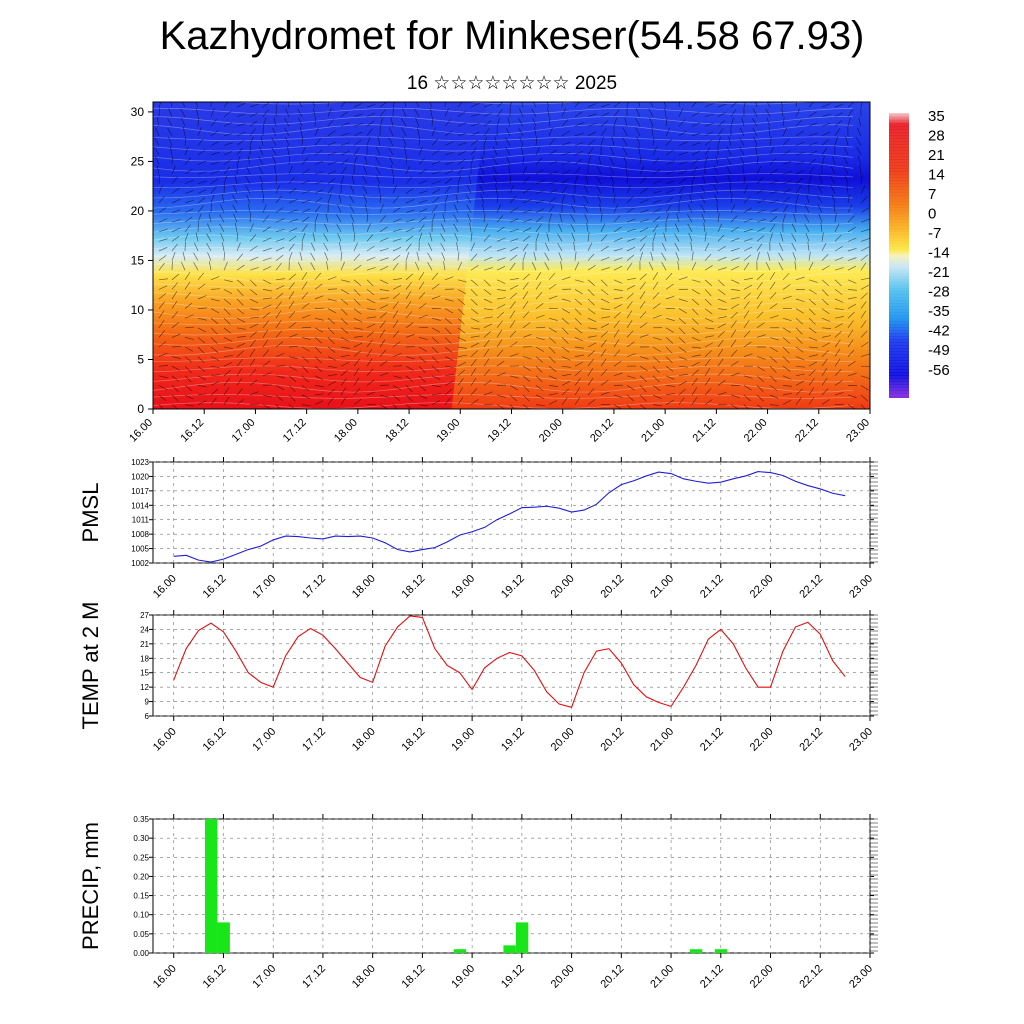  What do you see at coordinates (215, 740) in the screenshot?
I see `x-tick-label: 16.12` at bounding box center [215, 740].